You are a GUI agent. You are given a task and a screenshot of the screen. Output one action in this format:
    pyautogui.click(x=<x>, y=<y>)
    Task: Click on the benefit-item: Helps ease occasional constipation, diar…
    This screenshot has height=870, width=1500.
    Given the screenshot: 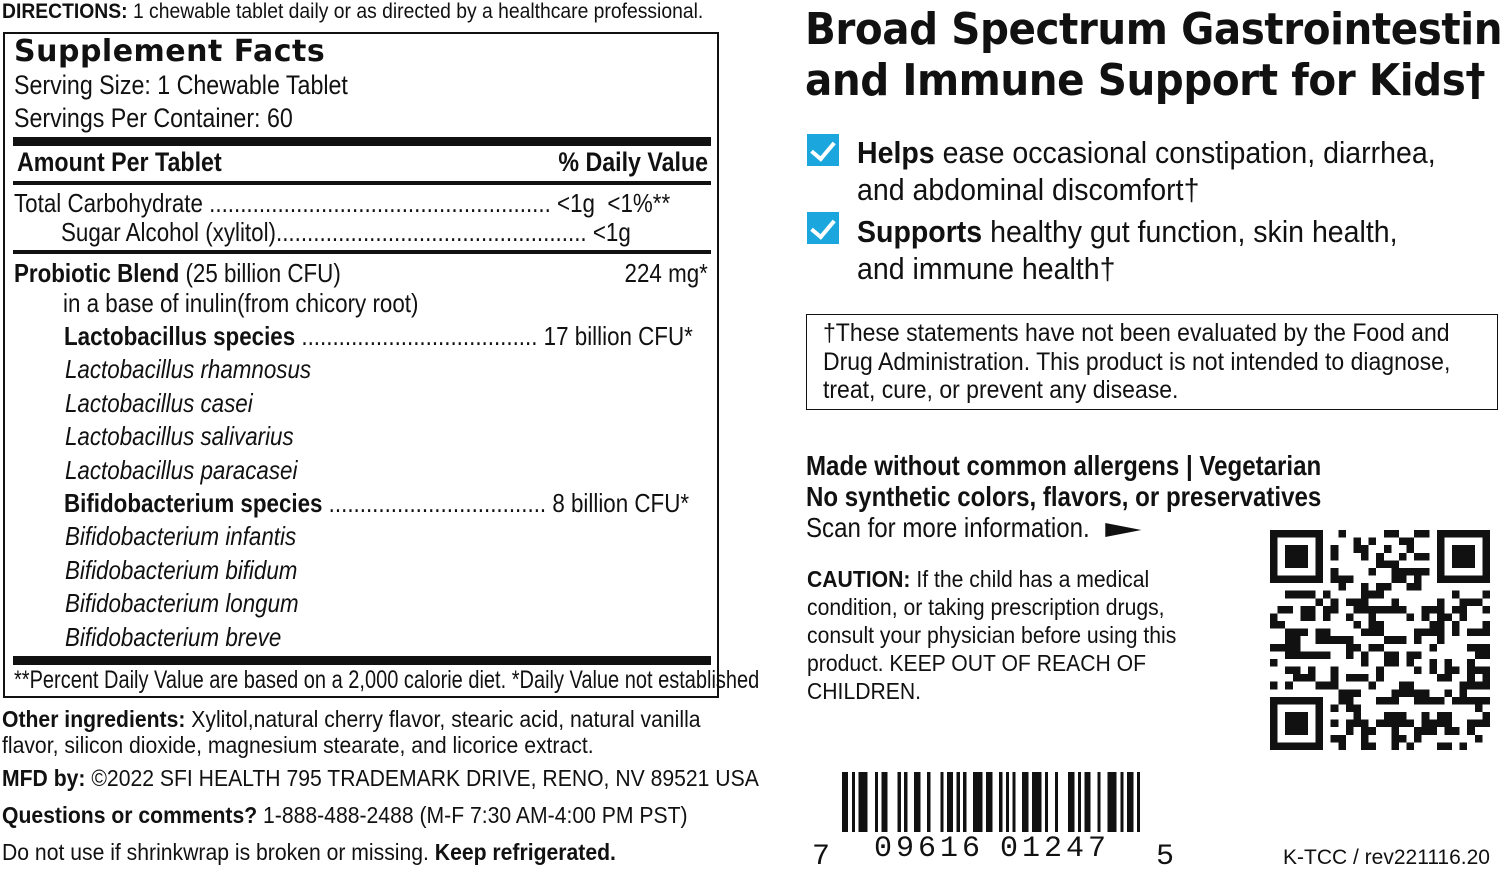 What is the action you would take?
    pyautogui.click(x=1146, y=152)
    